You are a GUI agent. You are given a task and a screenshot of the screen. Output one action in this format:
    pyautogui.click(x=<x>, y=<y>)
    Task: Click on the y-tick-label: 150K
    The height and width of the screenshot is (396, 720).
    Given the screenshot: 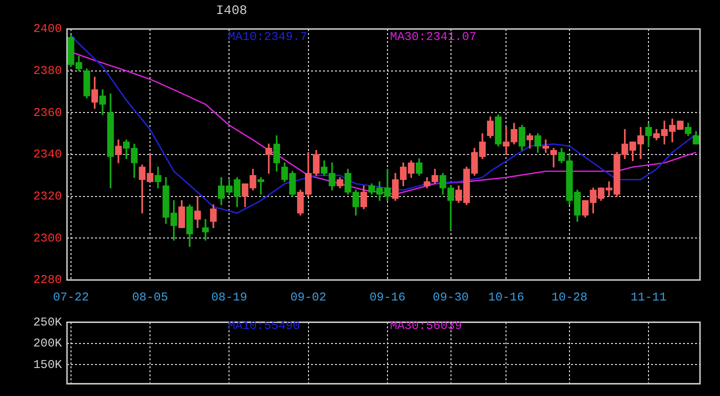 What is the action you would take?
    pyautogui.click(x=48, y=365)
    